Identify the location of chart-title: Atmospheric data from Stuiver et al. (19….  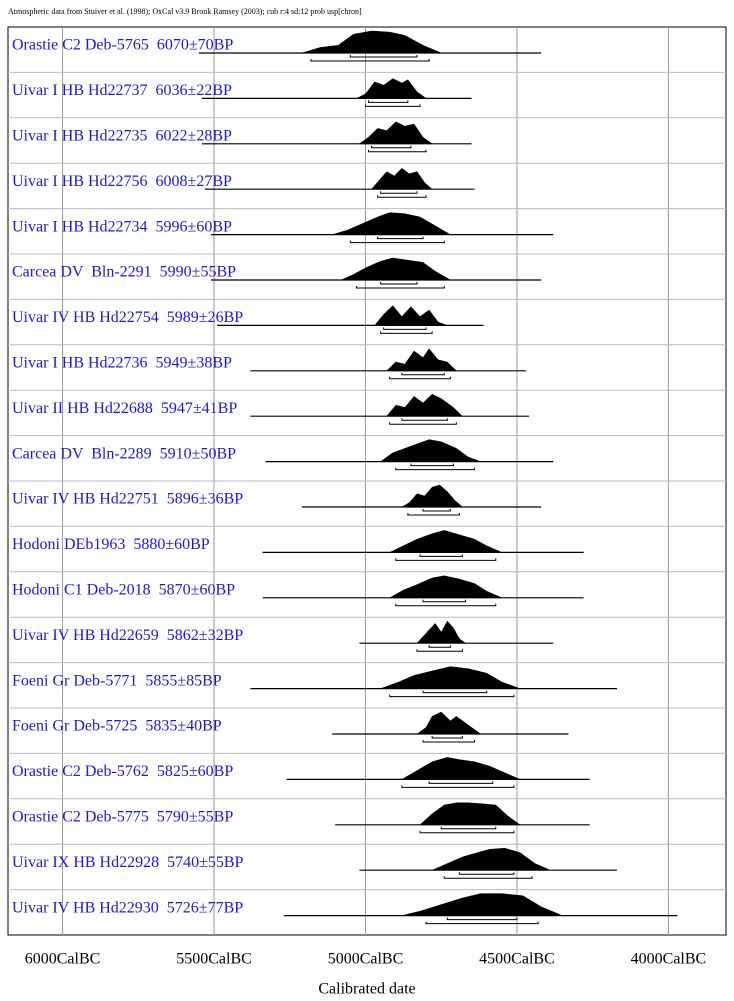
(185, 11).